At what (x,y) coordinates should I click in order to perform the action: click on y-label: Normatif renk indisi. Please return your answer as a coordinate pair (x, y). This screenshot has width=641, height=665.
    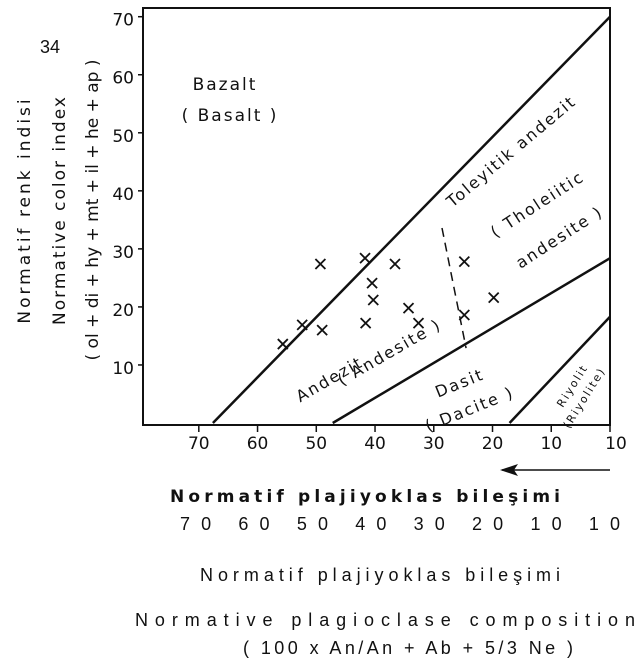
    Looking at the image, I should click on (25, 209).